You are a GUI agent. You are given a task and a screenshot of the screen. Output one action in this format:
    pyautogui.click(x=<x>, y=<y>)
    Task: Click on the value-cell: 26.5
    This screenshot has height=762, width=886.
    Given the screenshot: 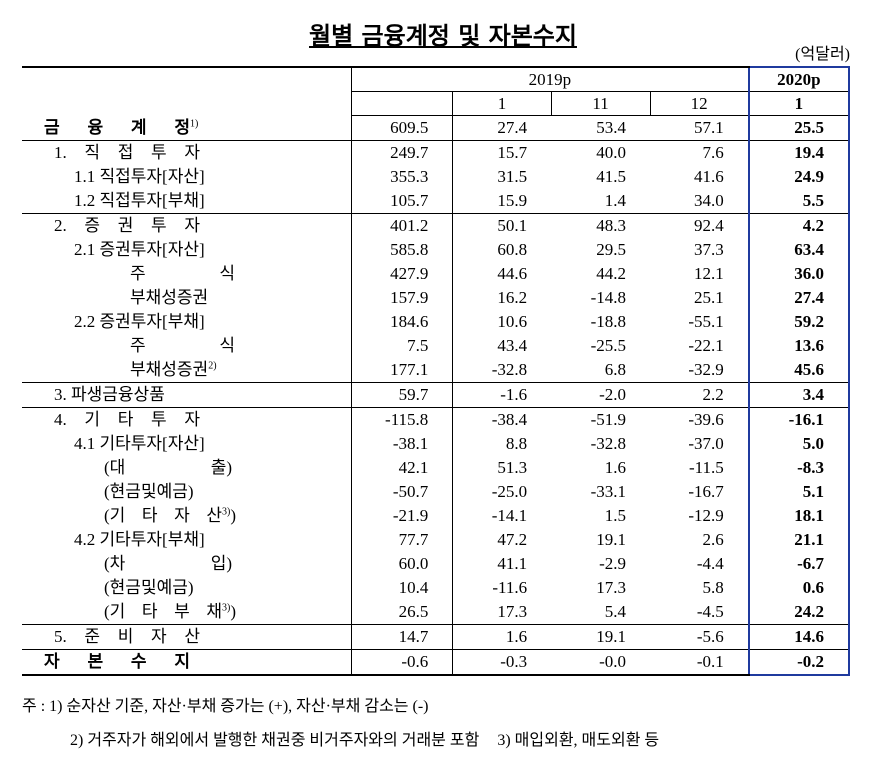 What is the action you would take?
    pyautogui.click(x=402, y=612)
    